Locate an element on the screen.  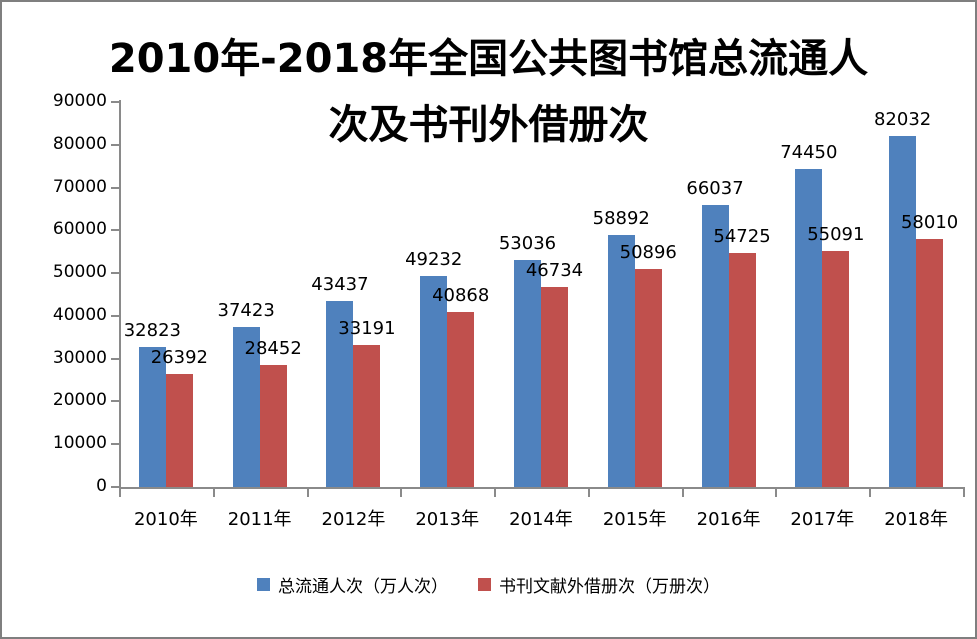
y-axis-label: 80000 is located at coordinates (79, 143).